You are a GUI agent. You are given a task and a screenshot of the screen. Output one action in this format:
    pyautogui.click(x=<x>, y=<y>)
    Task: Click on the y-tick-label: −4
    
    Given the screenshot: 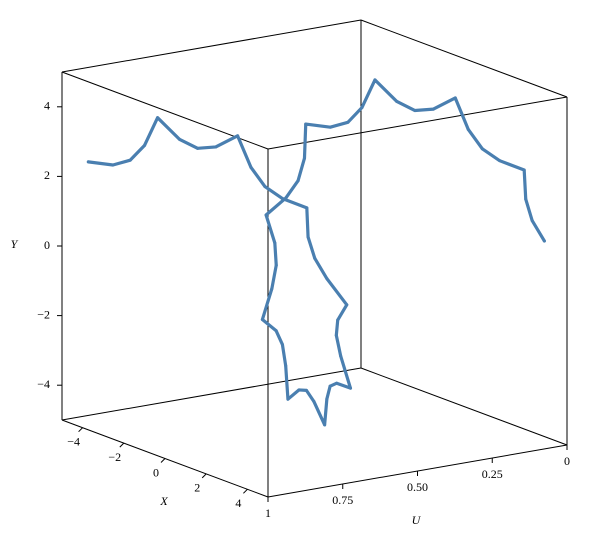 What is the action you would take?
    pyautogui.click(x=43, y=384)
    